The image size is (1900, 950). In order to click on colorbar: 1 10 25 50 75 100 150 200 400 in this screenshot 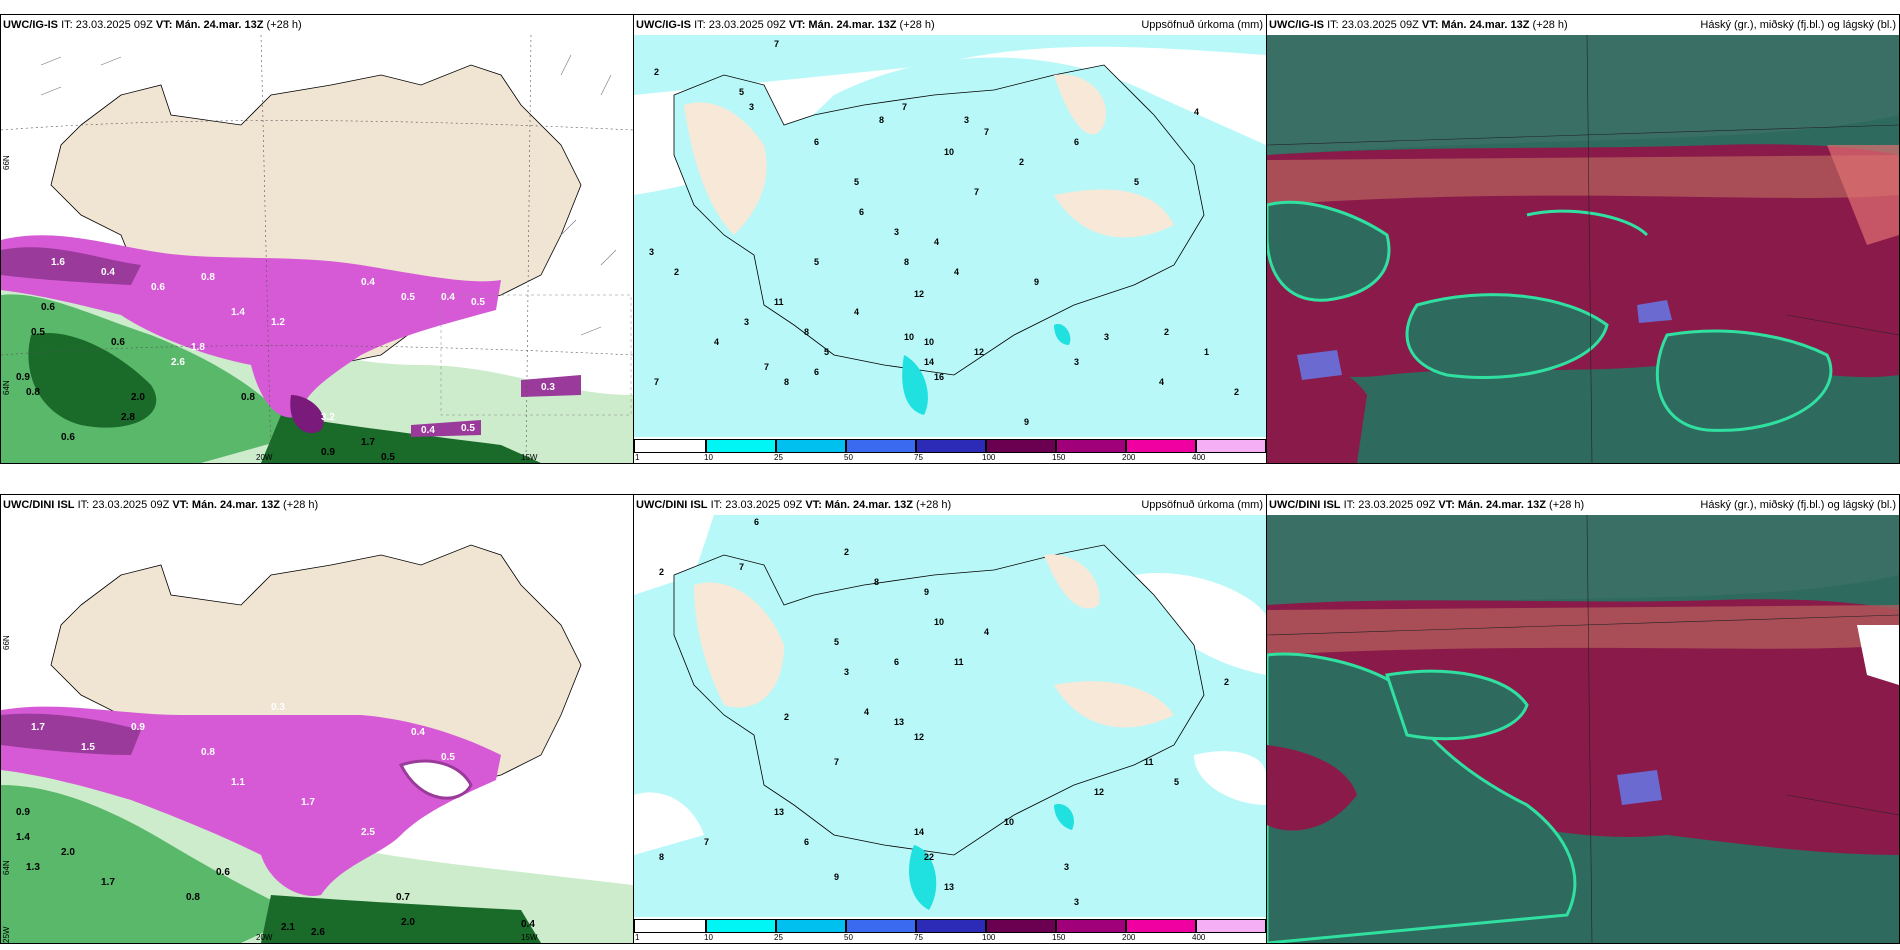, I will do `click(950, 450)`.